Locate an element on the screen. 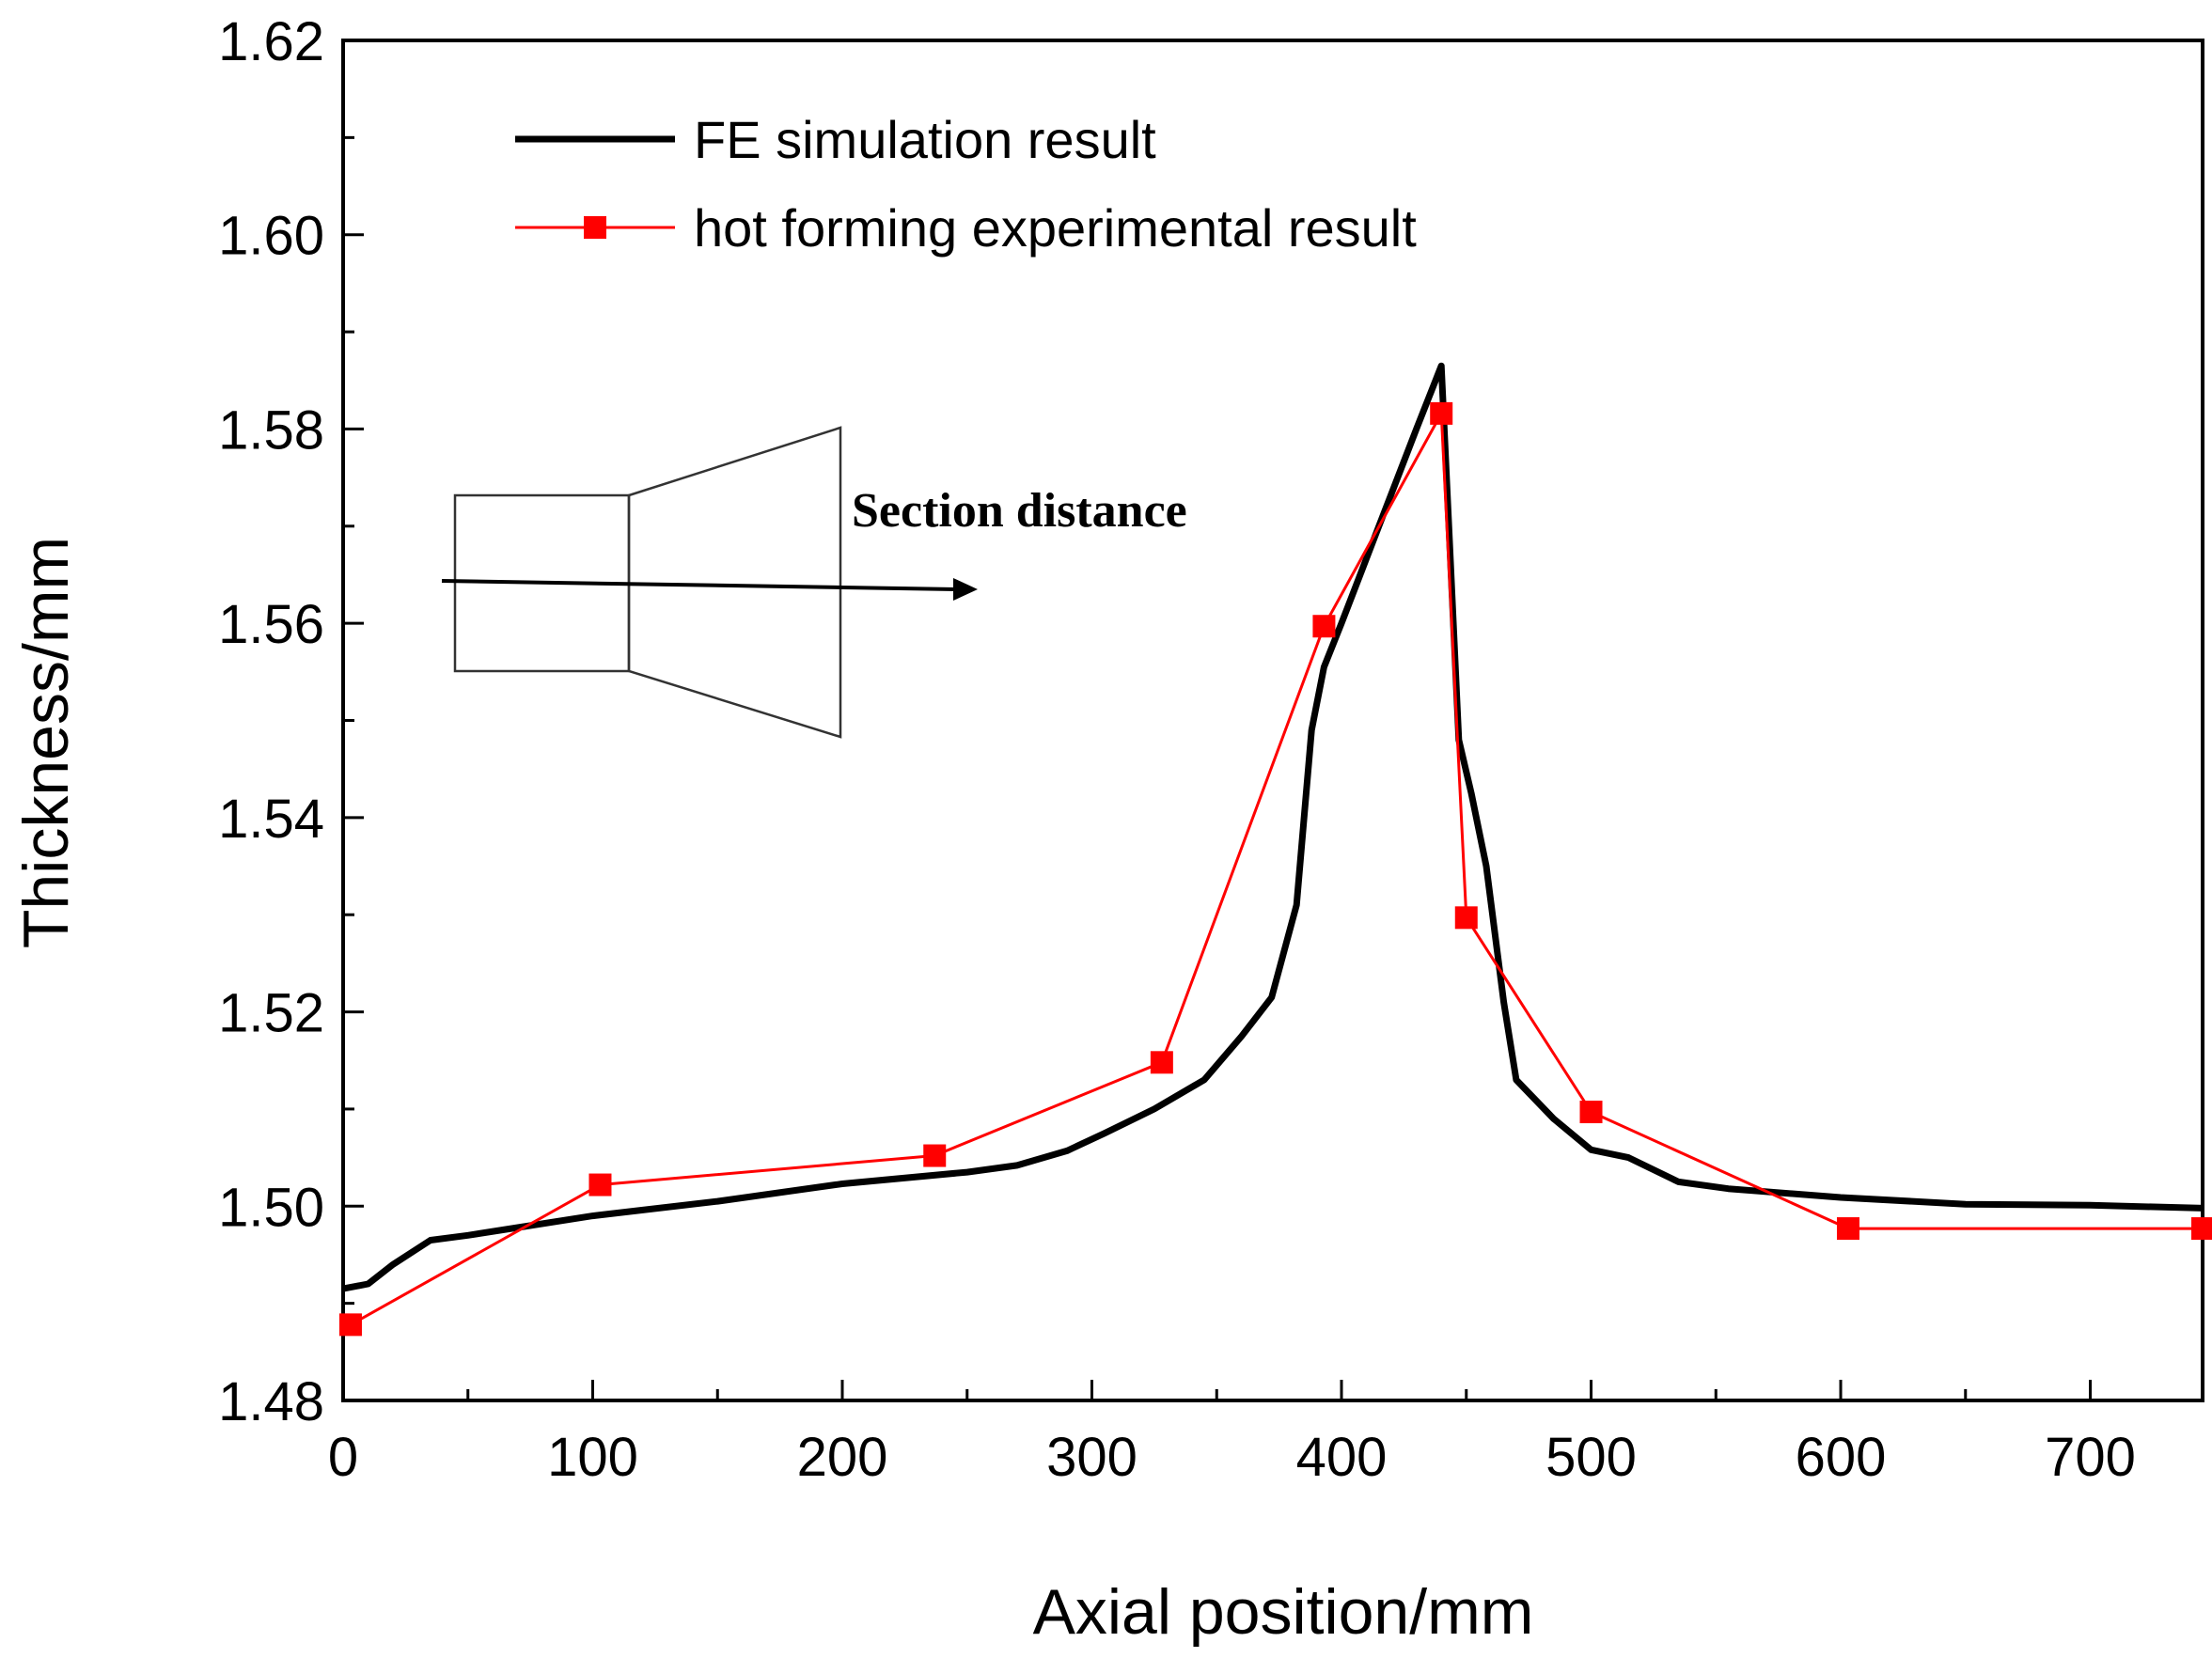  x-tick-labels: 0 100 200 300 400 500 600 700 is located at coordinates (1232, 1457).